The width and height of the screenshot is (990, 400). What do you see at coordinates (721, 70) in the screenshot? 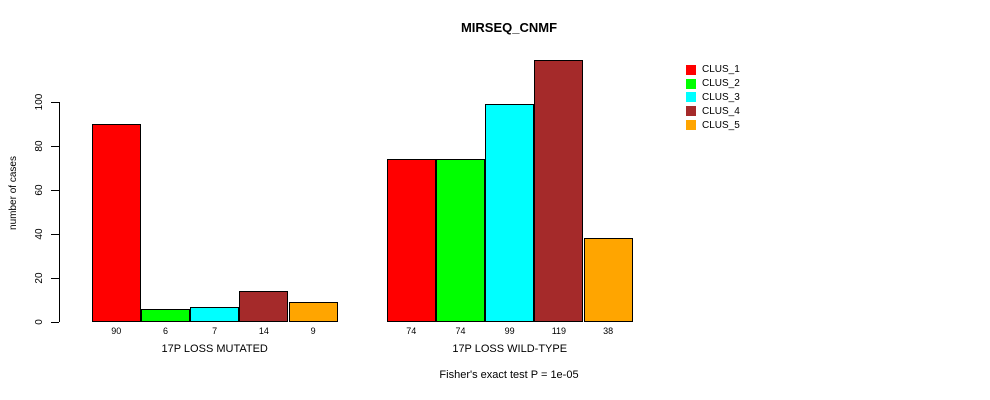
I see `legend-item-label: CLUS_1` at bounding box center [721, 70].